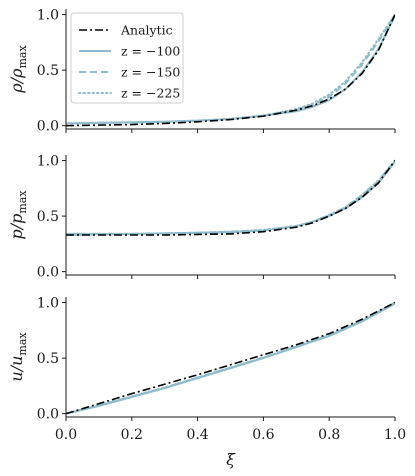  What do you see at coordinates (395, 435) in the screenshot?
I see `x-tick-label: 1.0` at bounding box center [395, 435].